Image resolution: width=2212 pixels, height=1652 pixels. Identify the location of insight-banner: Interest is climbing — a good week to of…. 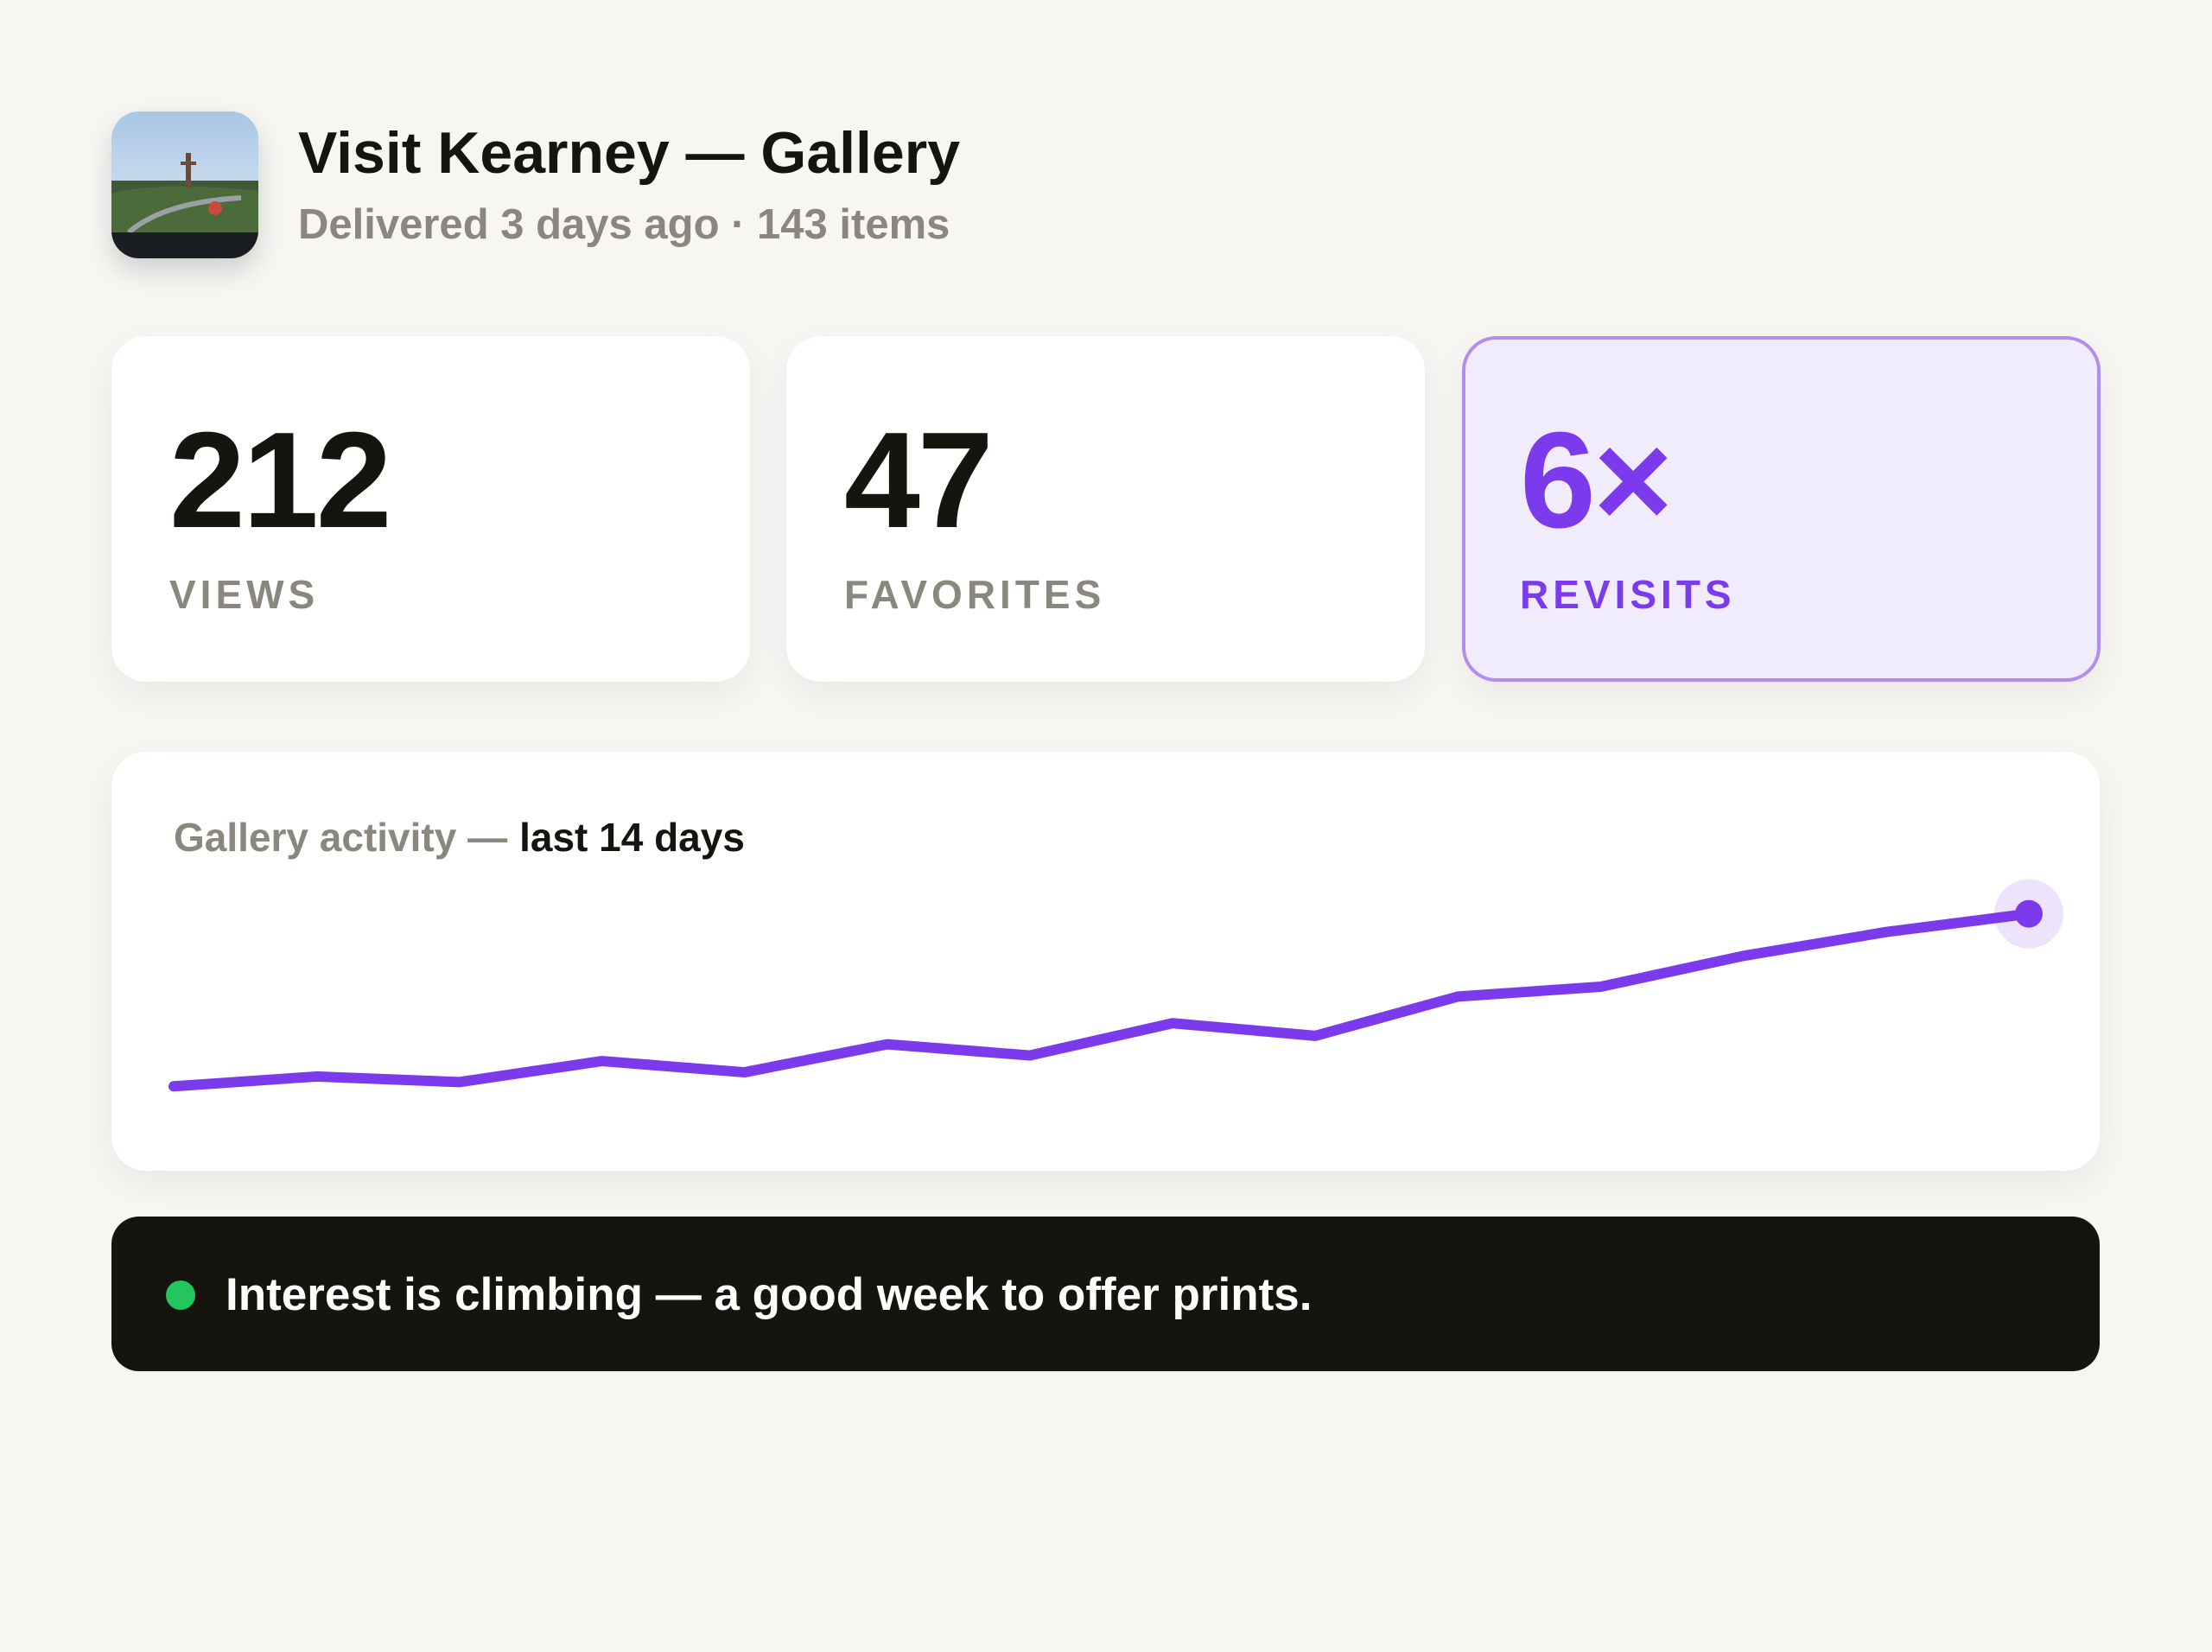
(1105, 1294).